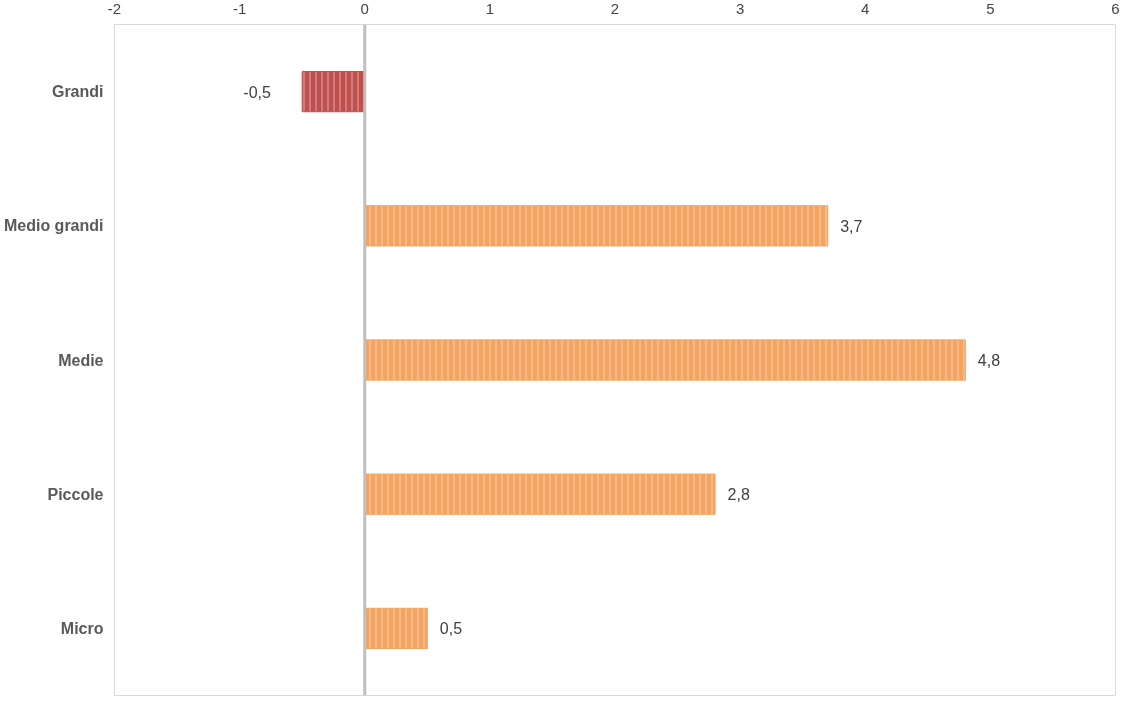 The height and width of the screenshot is (713, 1134). Describe the element at coordinates (53, 226) in the screenshot. I see `y-tick-label: Medio grandi` at that location.